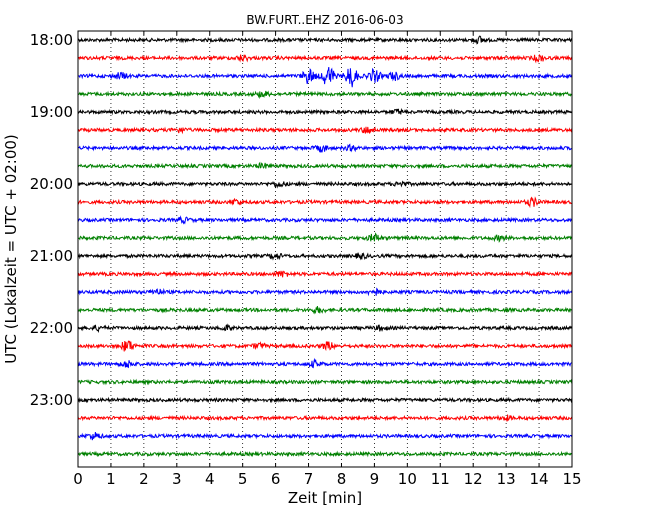 The image size is (650, 520). Describe the element at coordinates (78, 479) in the screenshot. I see `x-tick-label: 0` at that location.